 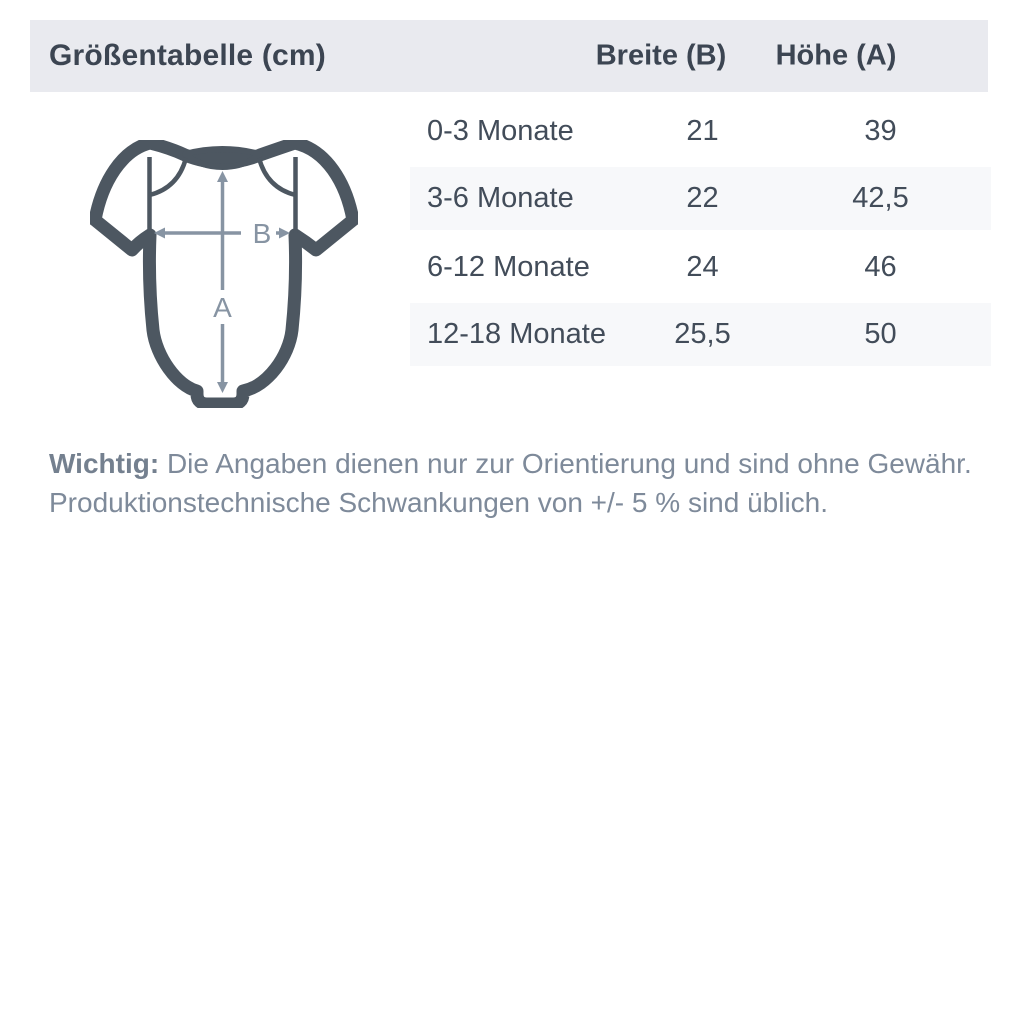 I want to click on disclaimer-bold-label: Wichtig:, so click(x=104, y=463).